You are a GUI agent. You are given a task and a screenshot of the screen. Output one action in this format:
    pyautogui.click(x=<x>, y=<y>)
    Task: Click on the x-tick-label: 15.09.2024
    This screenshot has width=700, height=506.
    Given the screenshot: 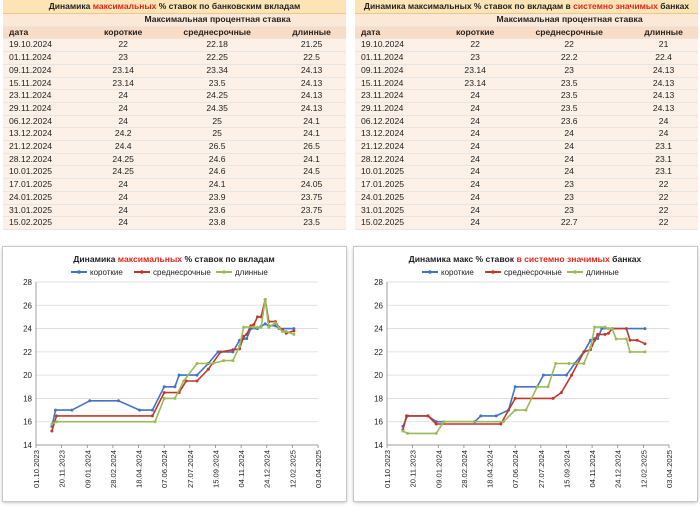 What is the action you would take?
    pyautogui.click(x=566, y=469)
    